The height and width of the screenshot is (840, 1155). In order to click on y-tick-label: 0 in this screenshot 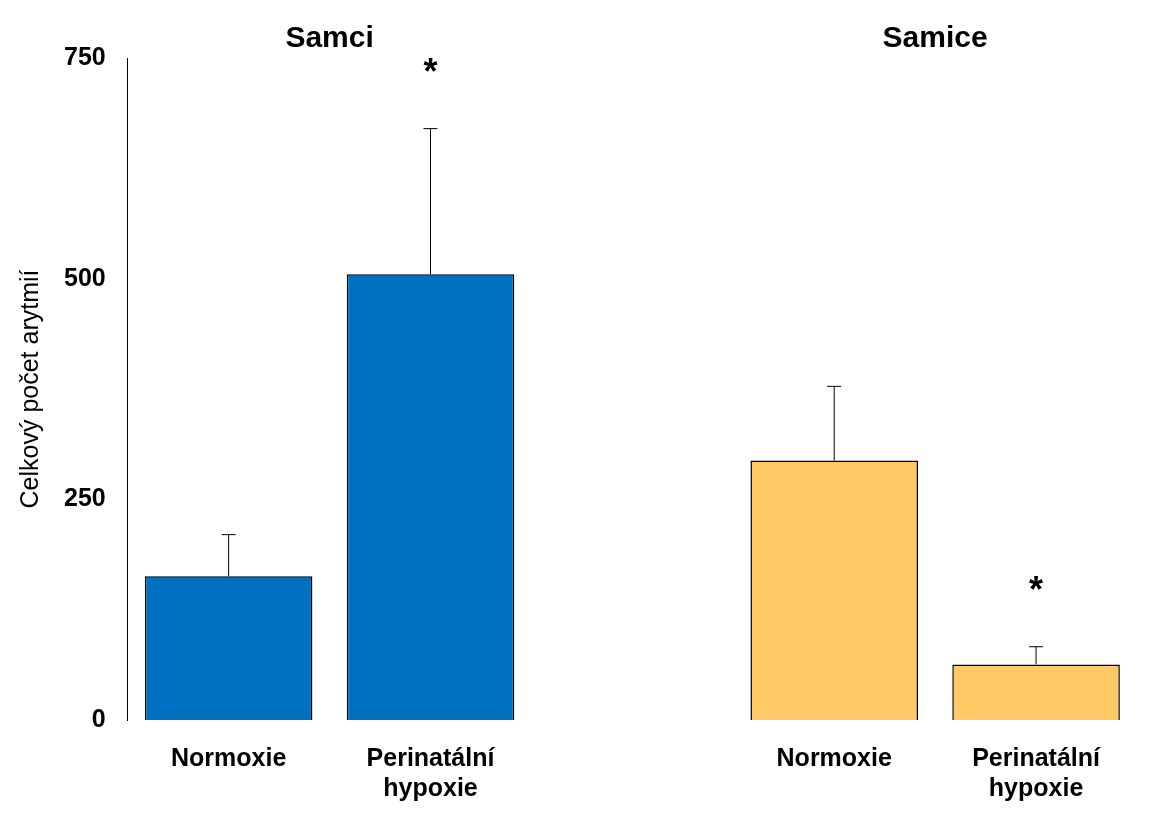, I will do `click(98, 717)`.